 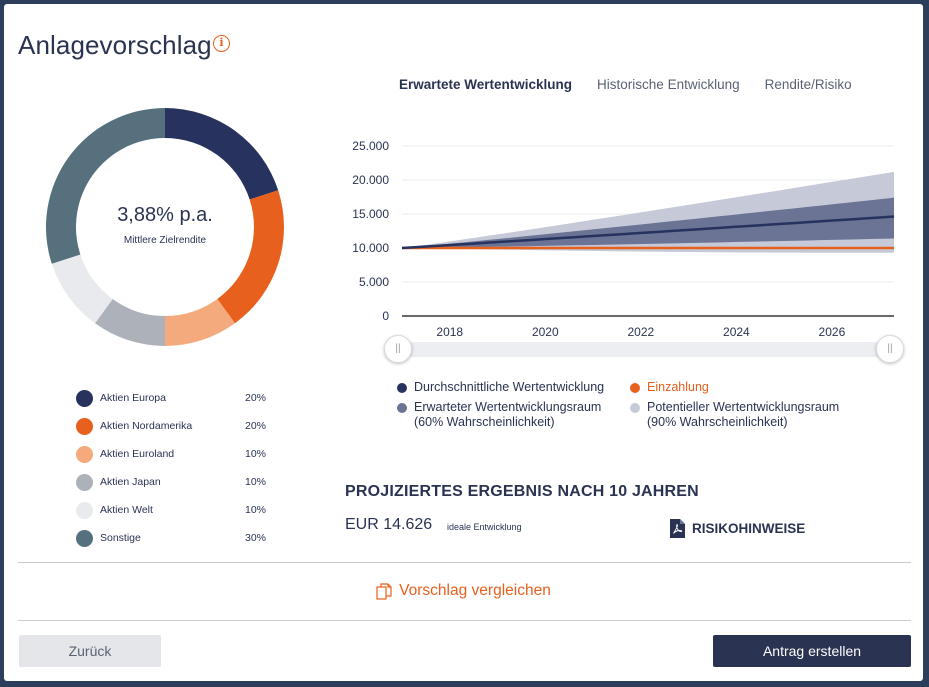 What do you see at coordinates (832, 332) in the screenshot?
I see `x-tick-label: 2026` at bounding box center [832, 332].